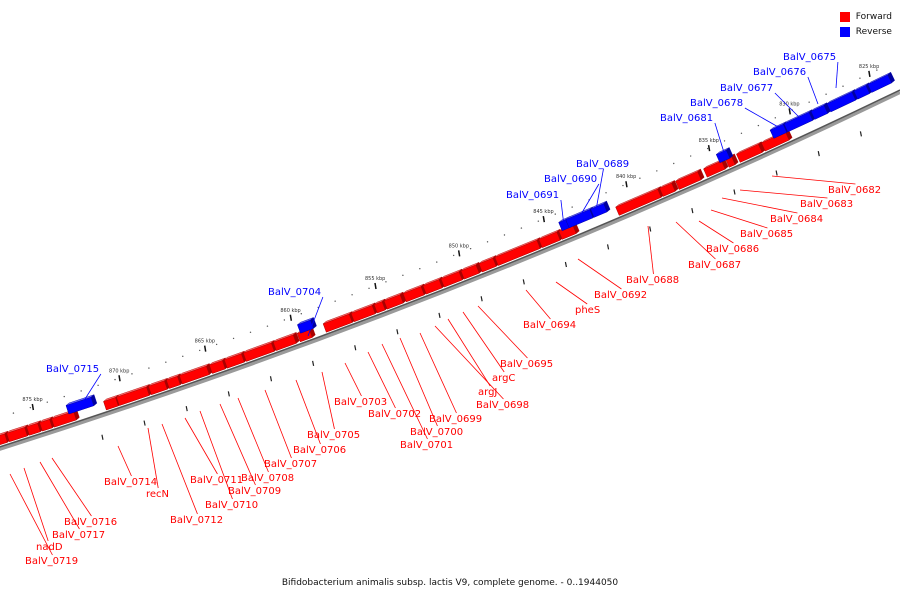 Image resolution: width=900 pixels, height=600 pixels. Describe the element at coordinates (436, 432) in the screenshot. I see `gene-label: BalV_0700` at that location.